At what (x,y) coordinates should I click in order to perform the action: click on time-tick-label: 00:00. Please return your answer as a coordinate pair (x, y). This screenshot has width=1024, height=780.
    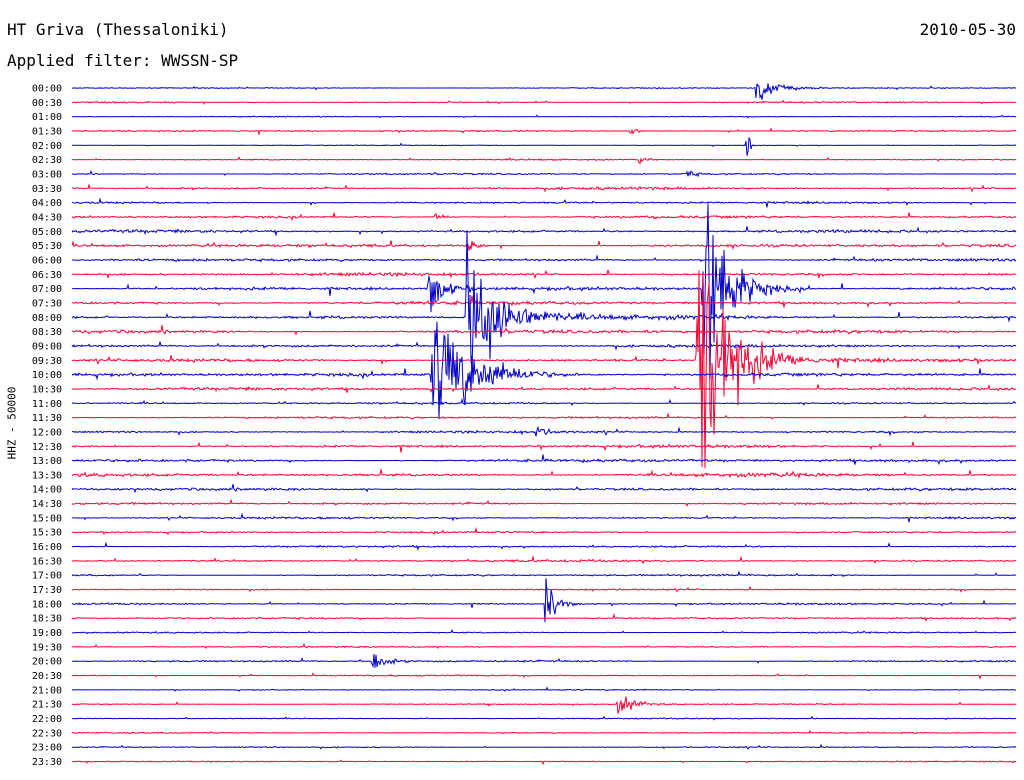
    Looking at the image, I should click on (47, 89).